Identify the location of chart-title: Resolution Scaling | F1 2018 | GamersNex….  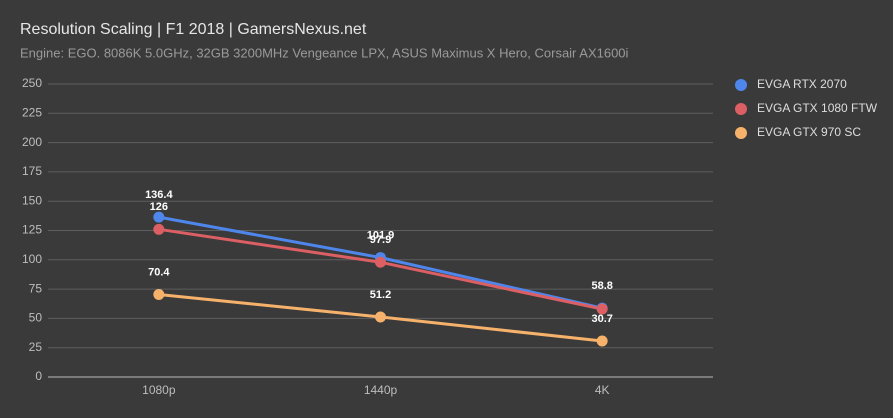
(193, 29).